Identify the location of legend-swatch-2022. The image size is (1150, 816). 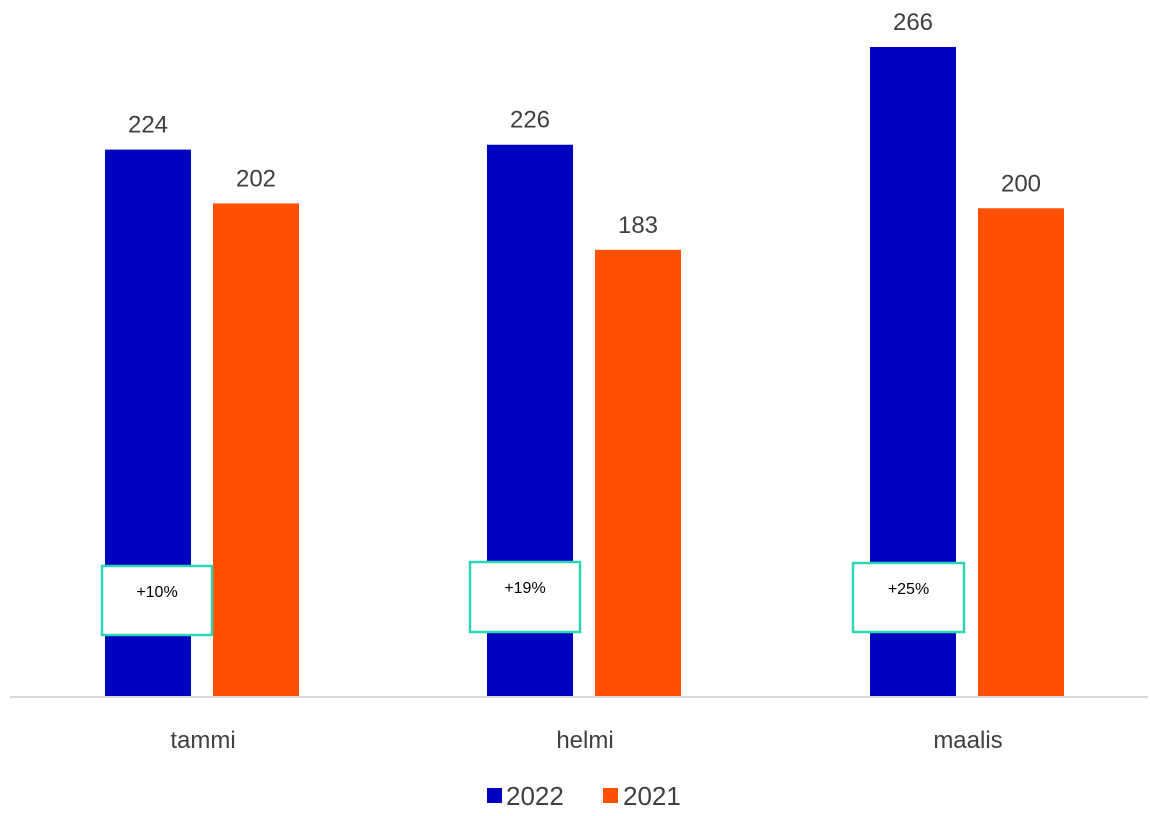
(494, 795).